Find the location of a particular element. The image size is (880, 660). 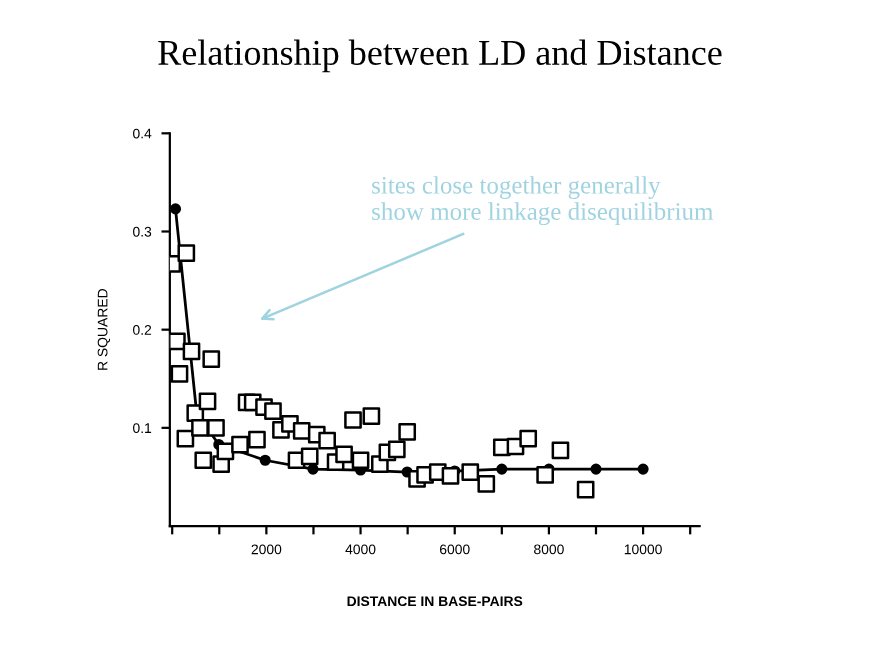

chart-title: Relationship between LD and Distance is located at coordinates (440, 56).